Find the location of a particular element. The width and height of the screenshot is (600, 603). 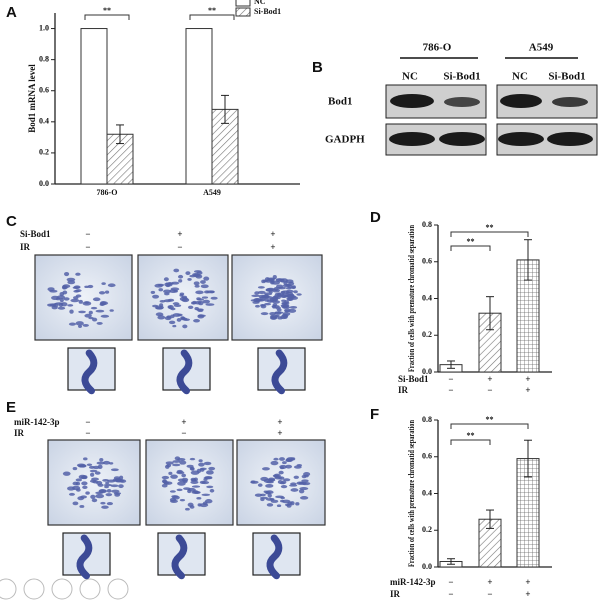

y-tick-label: 0.0 is located at coordinates (427, 371).